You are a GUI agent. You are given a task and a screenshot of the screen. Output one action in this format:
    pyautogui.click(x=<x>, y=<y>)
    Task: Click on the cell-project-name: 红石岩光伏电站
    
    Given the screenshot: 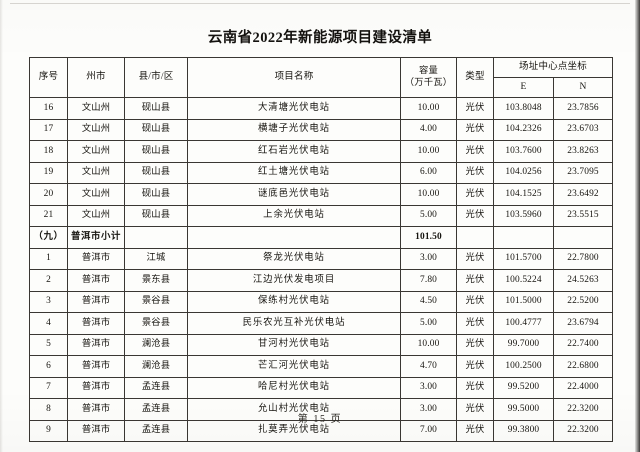 What is the action you would take?
    pyautogui.click(x=294, y=151)
    